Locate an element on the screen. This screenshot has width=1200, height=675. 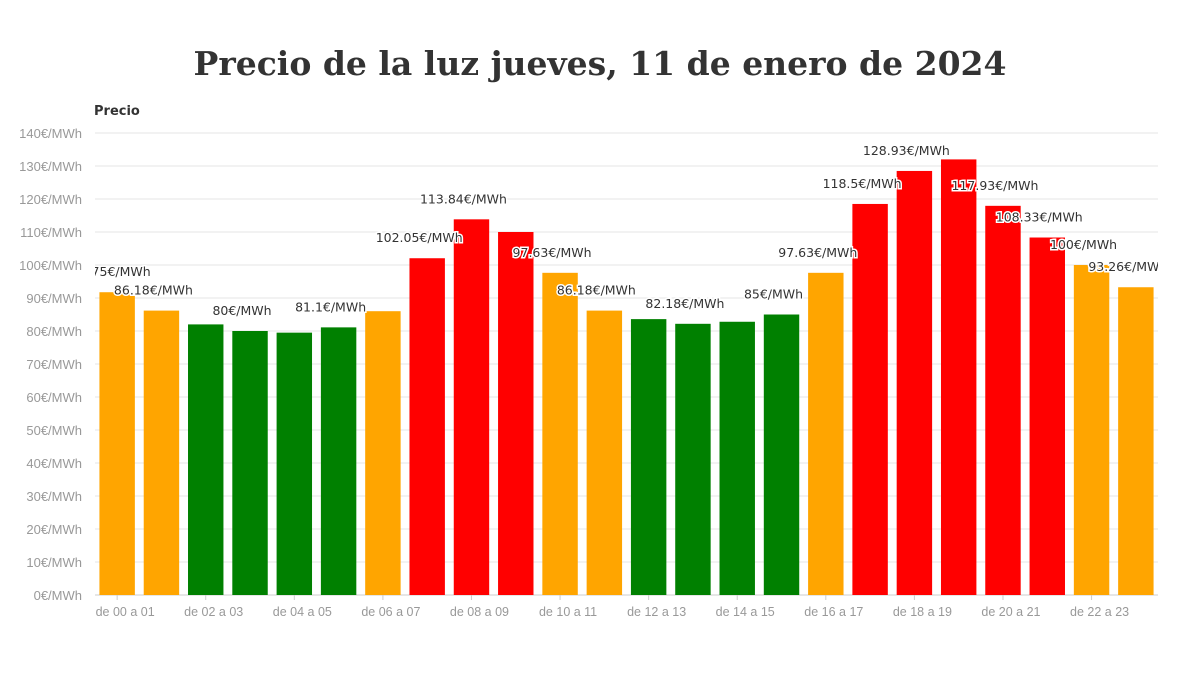
y-tick-label: 120€/MWh is located at coordinates (50, 199).